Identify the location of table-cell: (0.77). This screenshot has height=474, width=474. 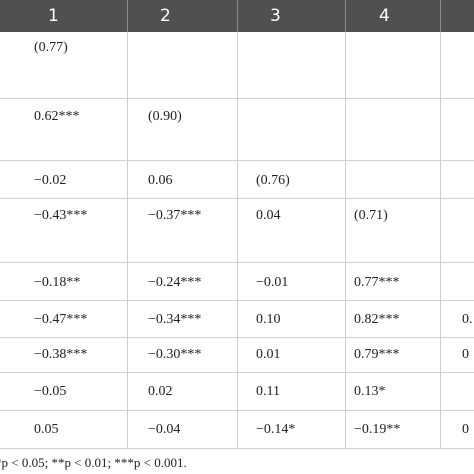
(51, 47).